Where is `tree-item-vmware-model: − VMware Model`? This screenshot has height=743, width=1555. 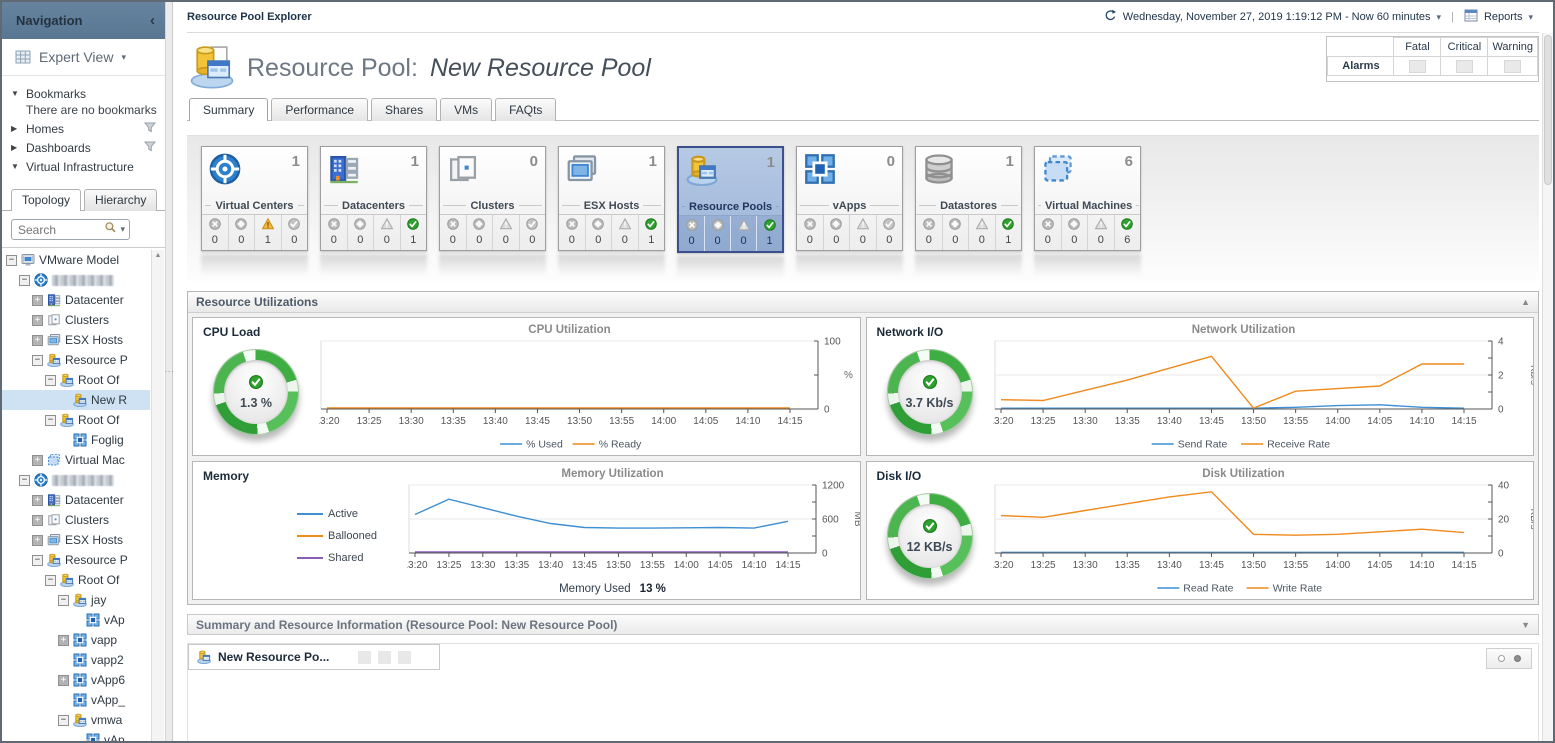 tree-item-vmware-model: − VMware Model is located at coordinates (76, 260).